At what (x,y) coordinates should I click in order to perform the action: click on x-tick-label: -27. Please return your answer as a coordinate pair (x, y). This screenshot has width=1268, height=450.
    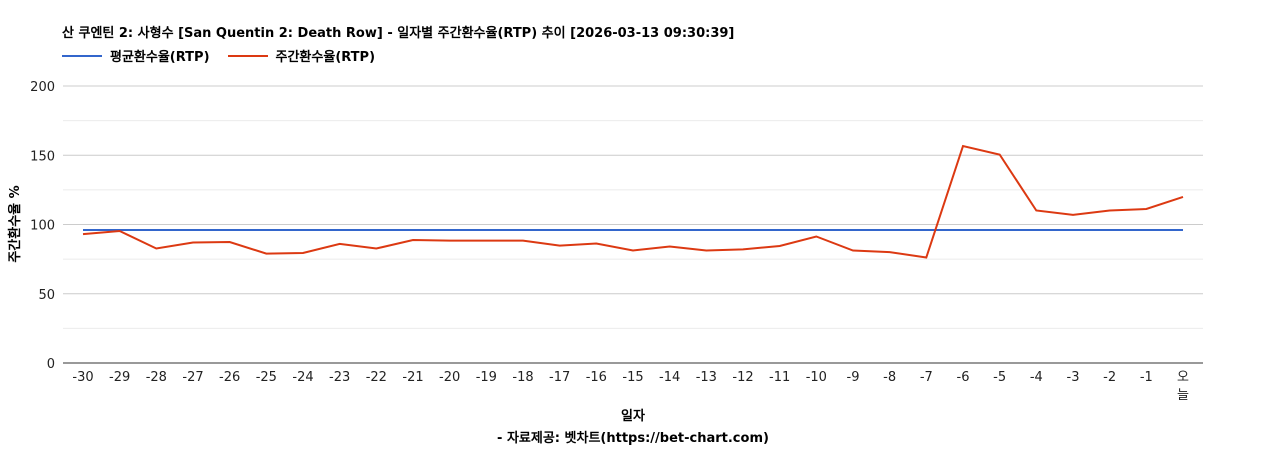
    Looking at the image, I should click on (192, 377).